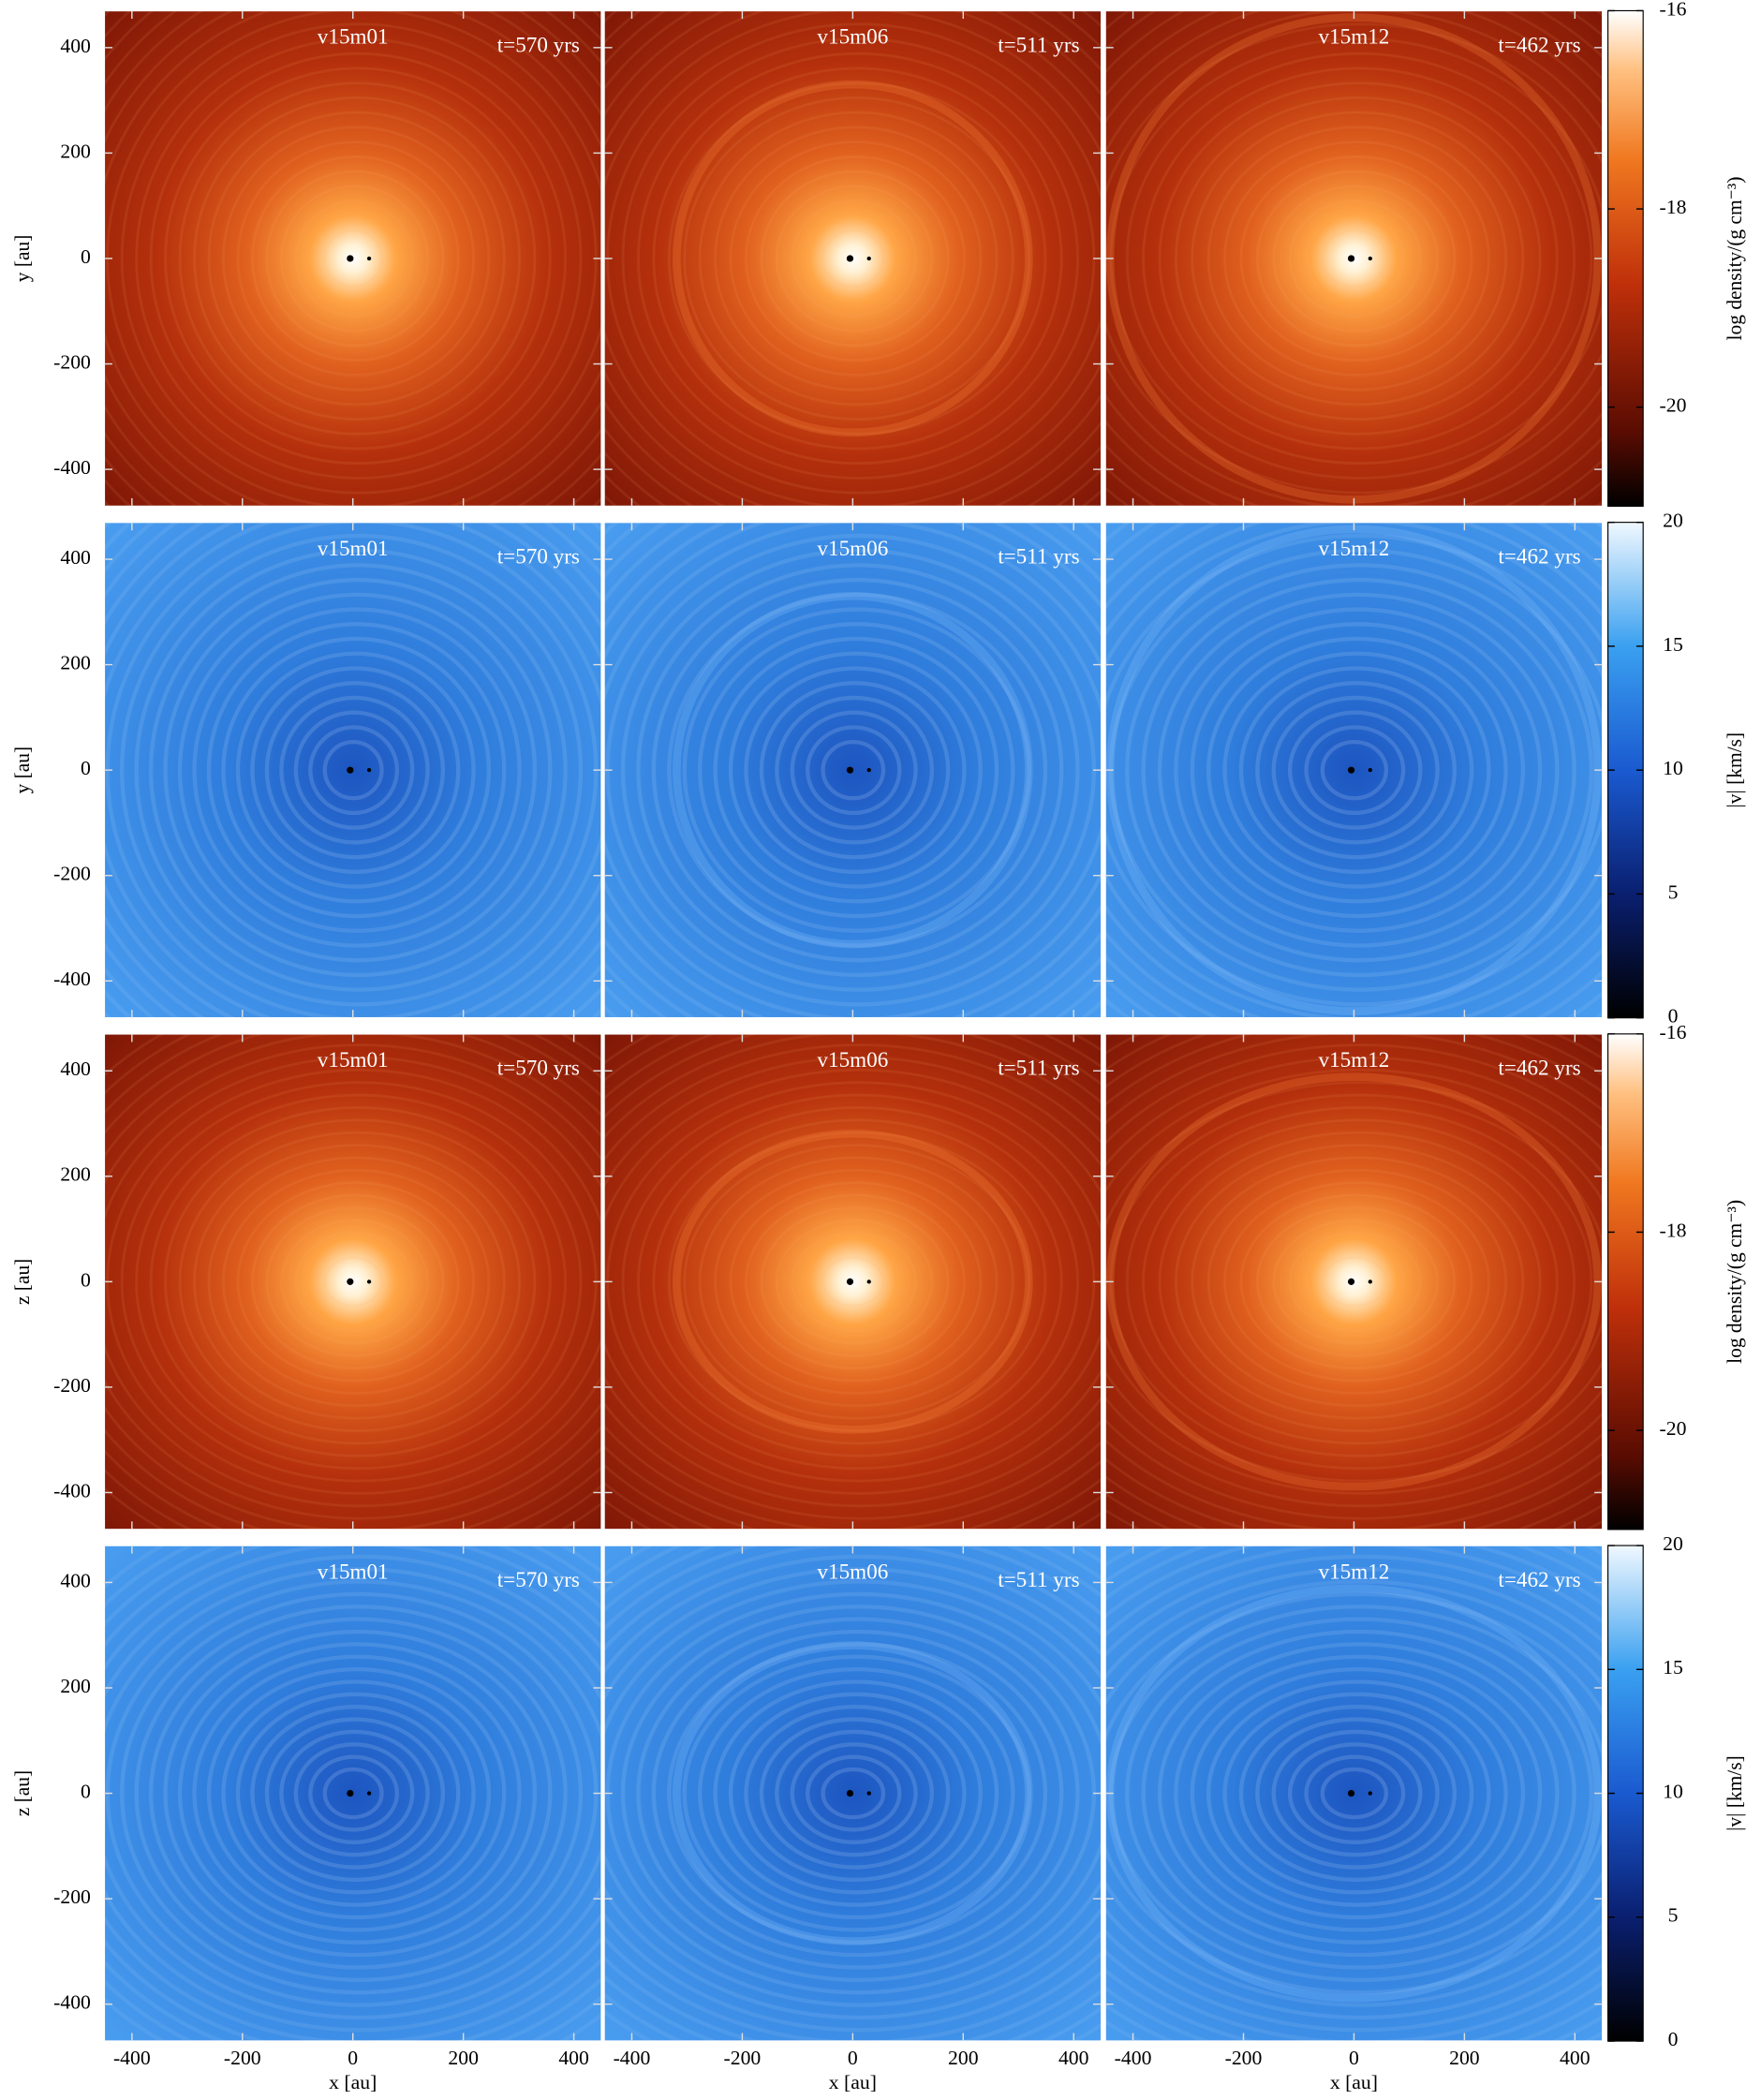  Describe the element at coordinates (538, 45) in the screenshot. I see `time-label: t=570 yrs` at that location.